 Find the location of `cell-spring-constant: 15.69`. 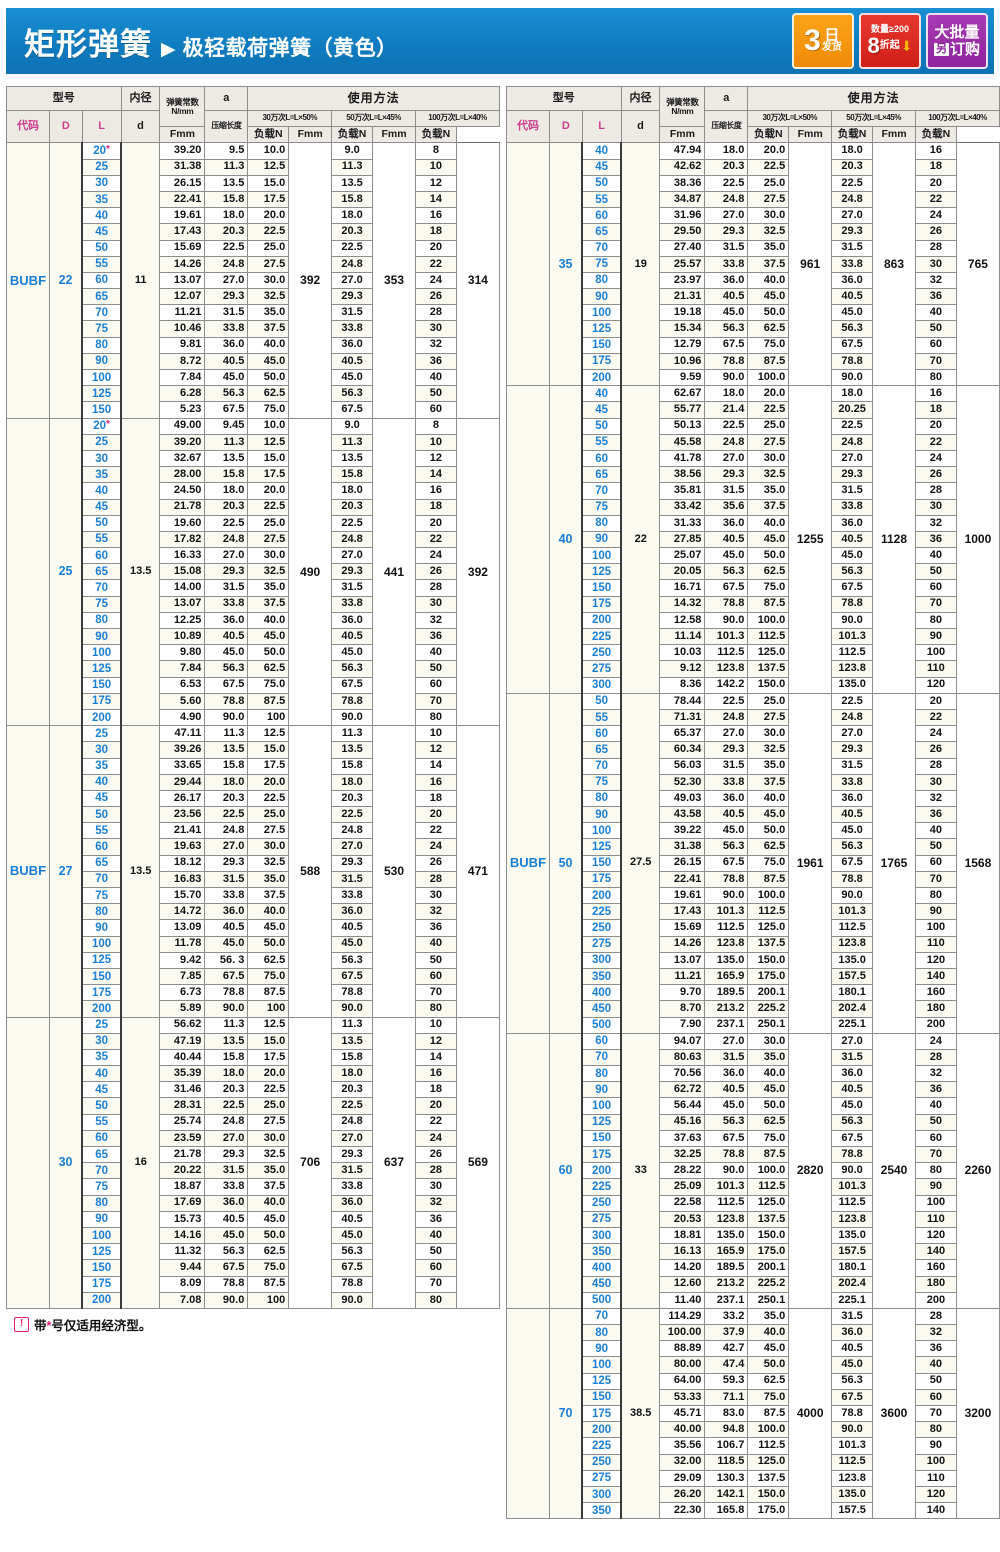

cell-spring-constant: 15.69 is located at coordinates (682, 928).